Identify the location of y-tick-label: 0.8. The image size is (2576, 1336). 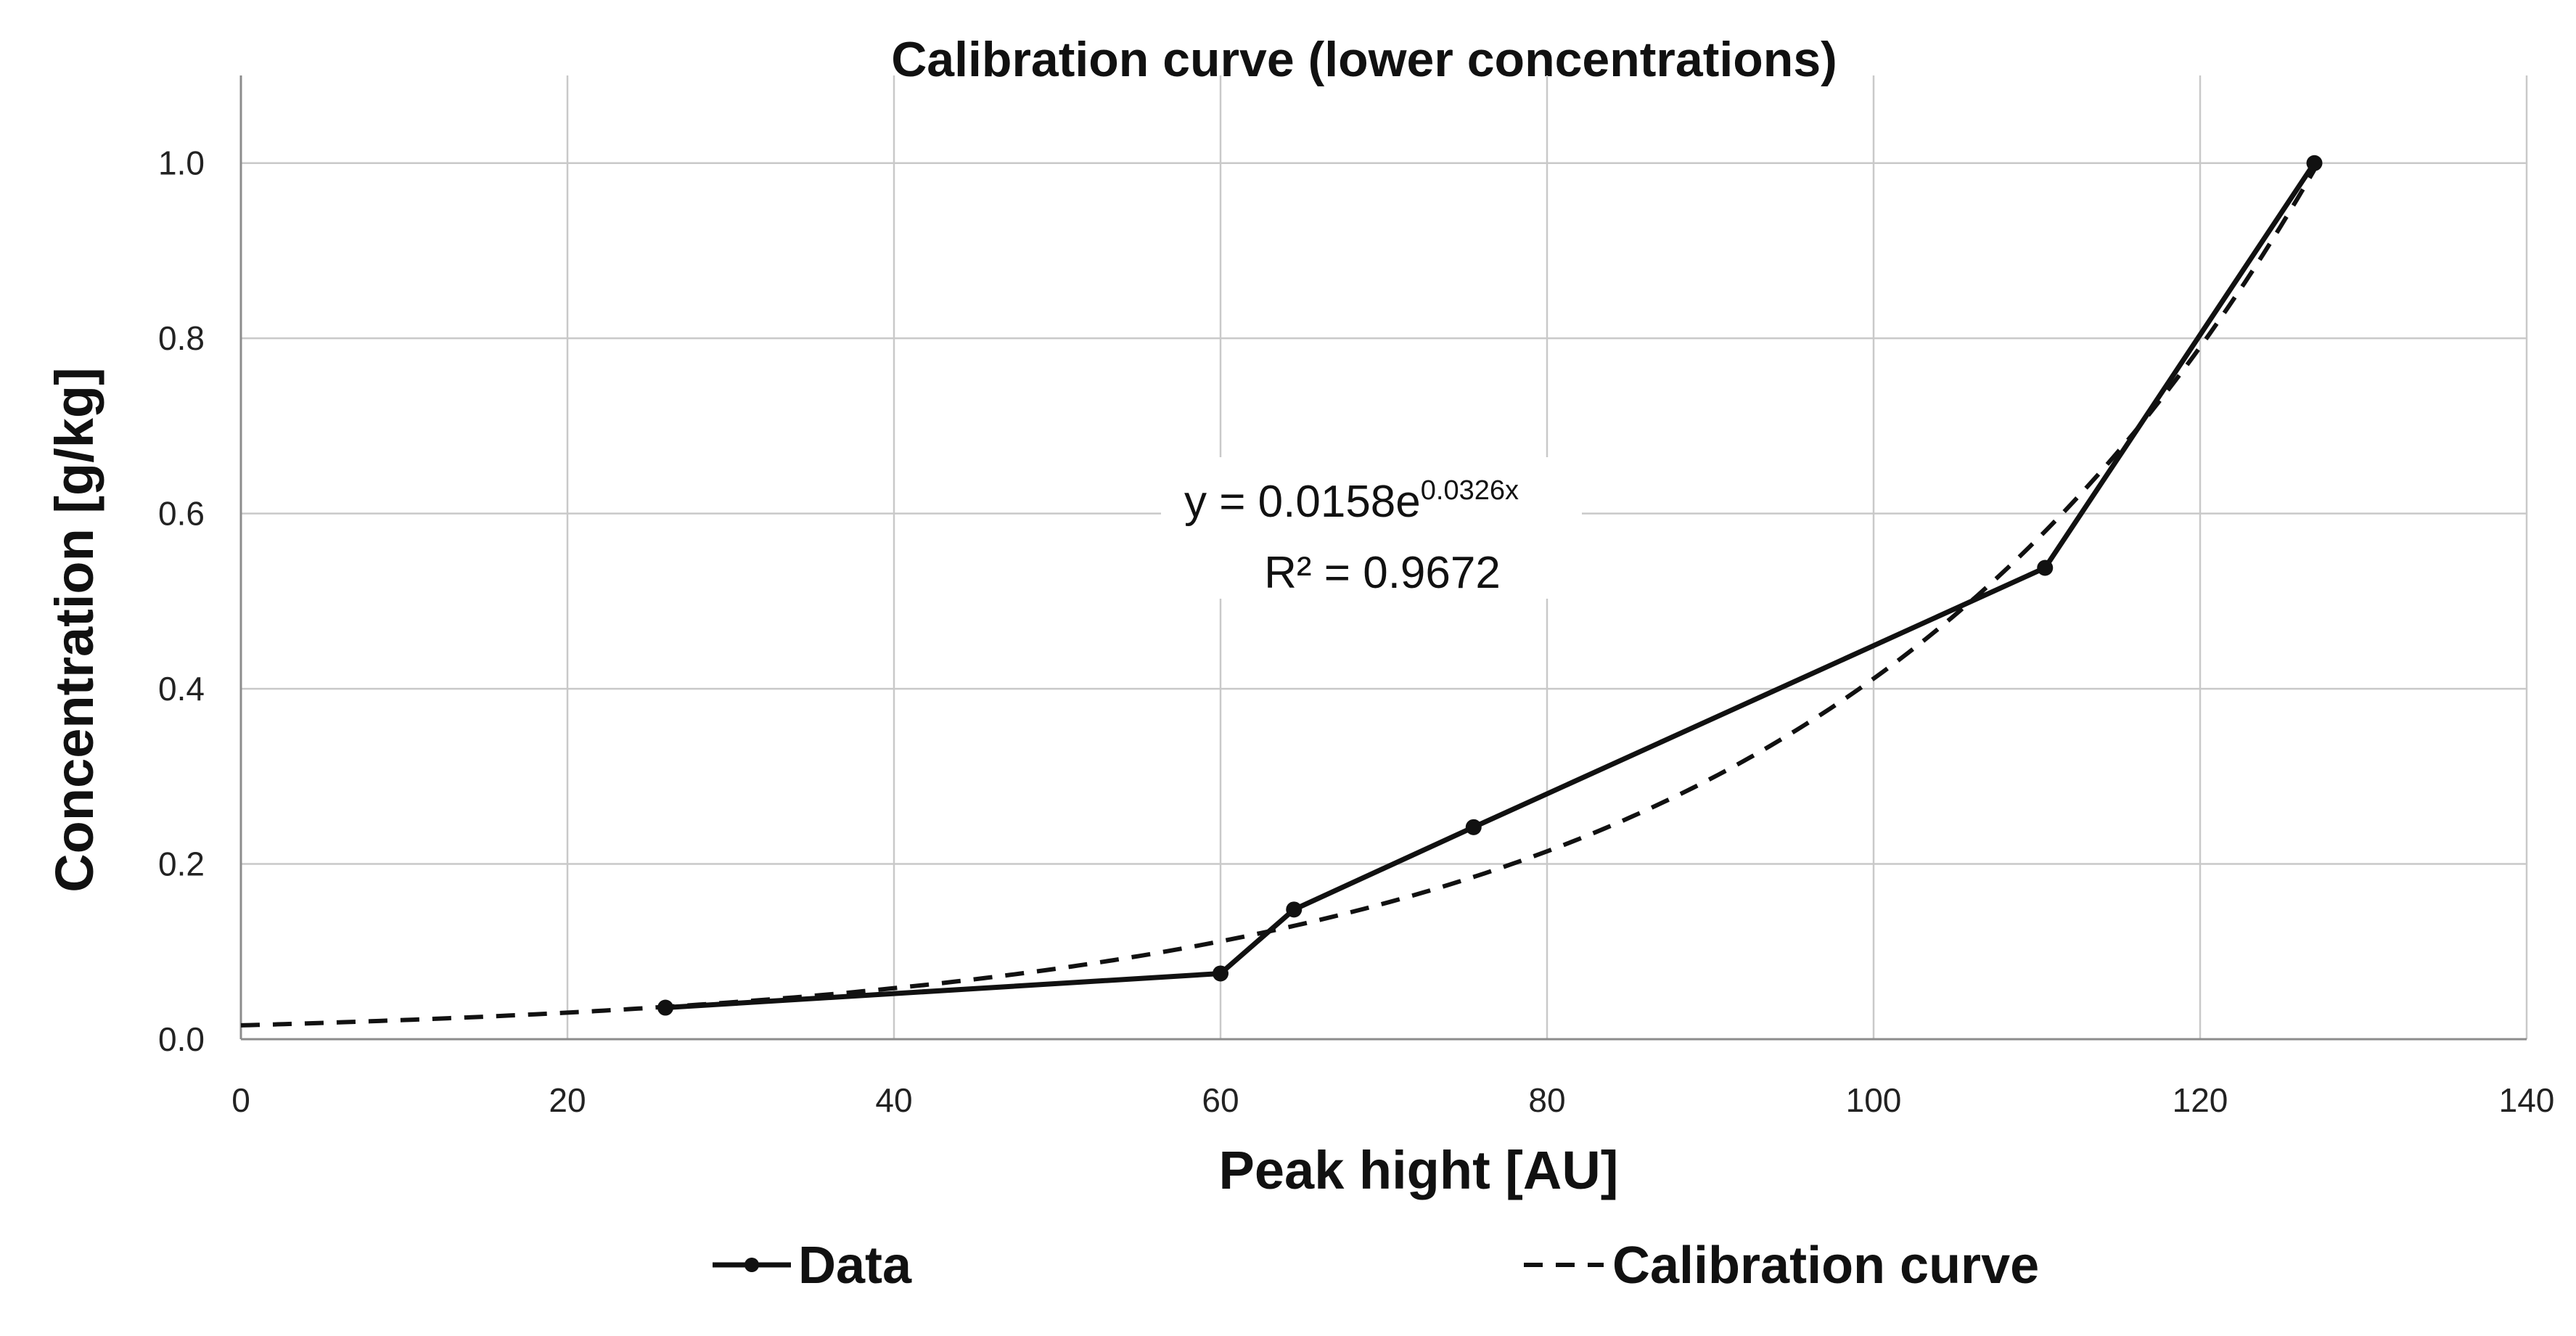
(181, 338).